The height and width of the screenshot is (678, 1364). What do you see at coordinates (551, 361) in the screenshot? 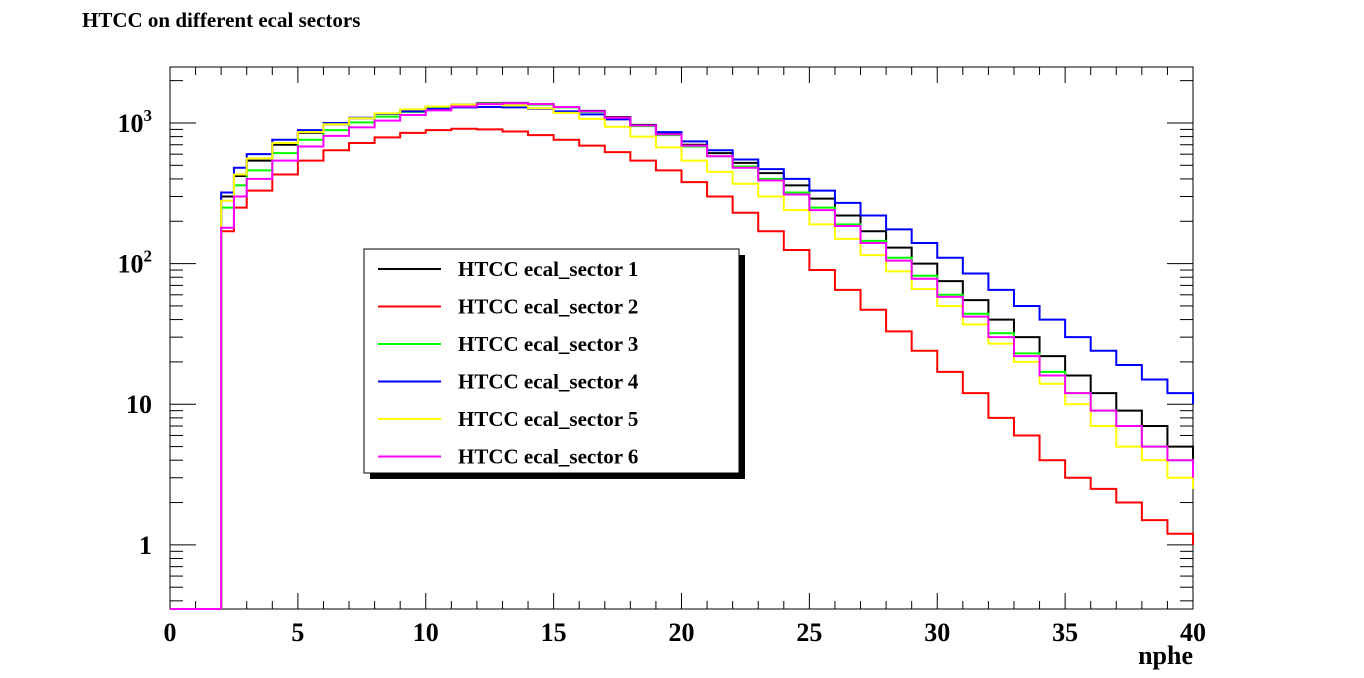
I see `legend-box` at bounding box center [551, 361].